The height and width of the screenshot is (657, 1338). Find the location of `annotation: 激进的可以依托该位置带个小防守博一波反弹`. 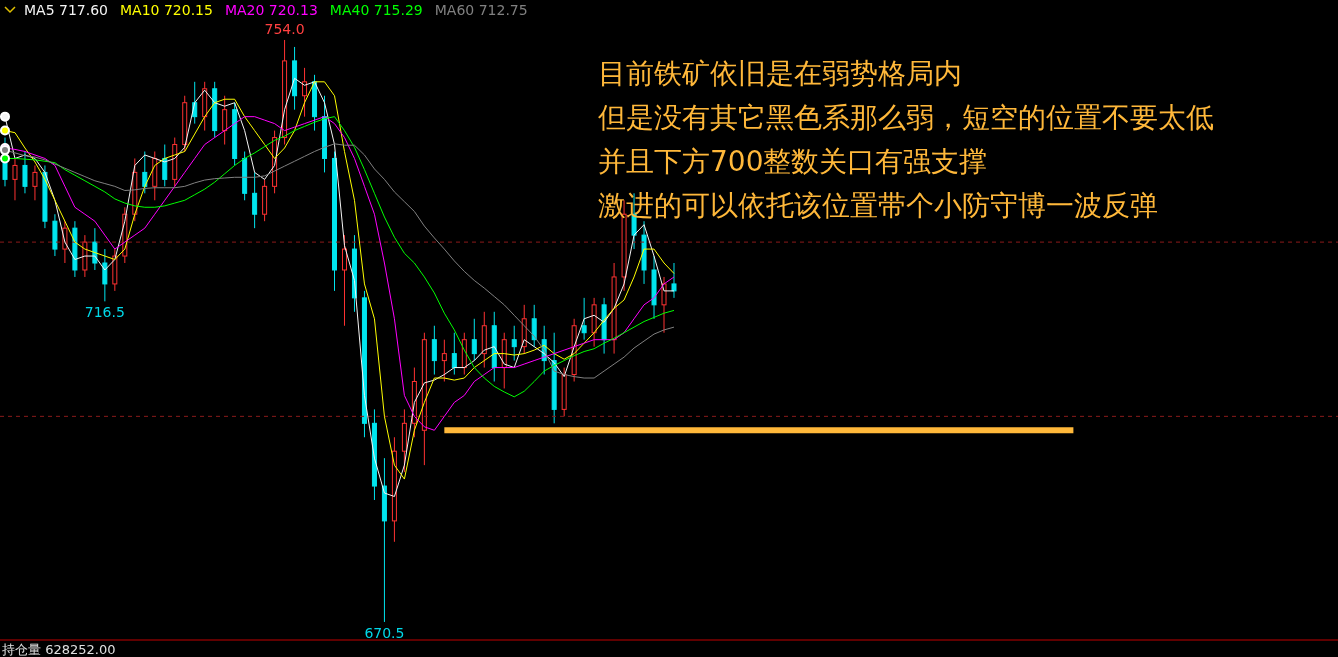

annotation: 激进的可以依托该位置带个小防守博一波反弹 is located at coordinates (878, 206).